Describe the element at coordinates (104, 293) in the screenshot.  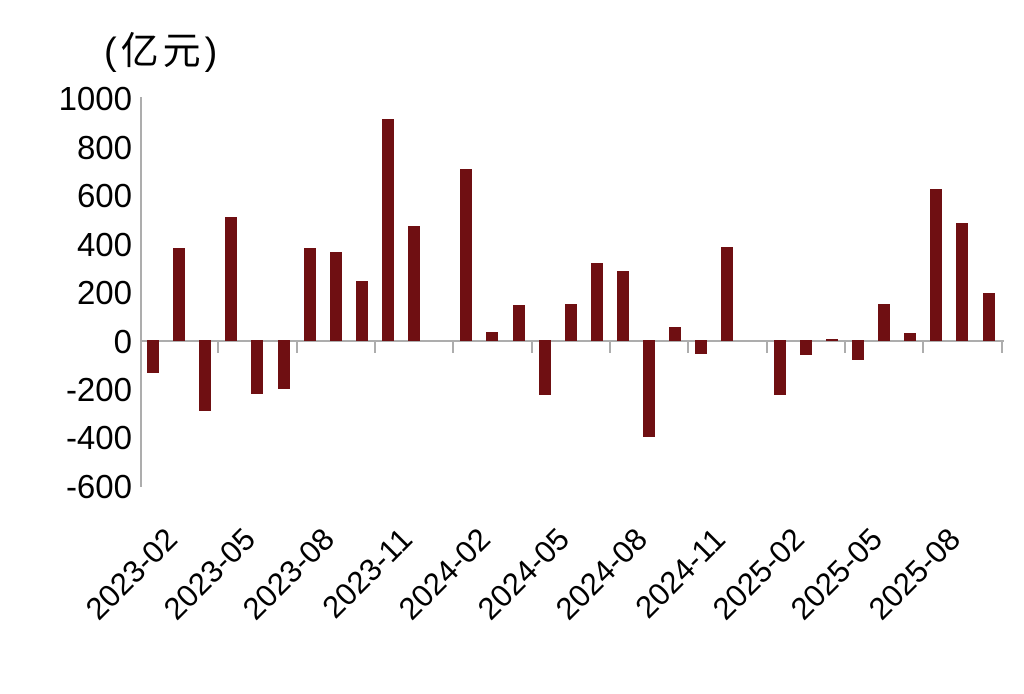
I see `y-axis-label-200: 200` at that location.